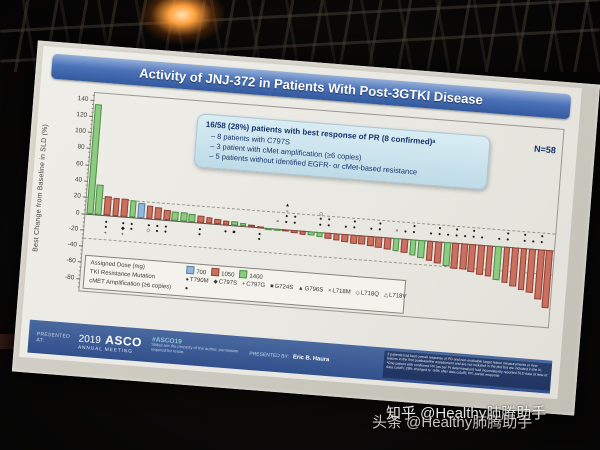 This screenshot has width=600, height=450. I want to click on legend-mutation-item: ◇L718Q, so click(367, 294).